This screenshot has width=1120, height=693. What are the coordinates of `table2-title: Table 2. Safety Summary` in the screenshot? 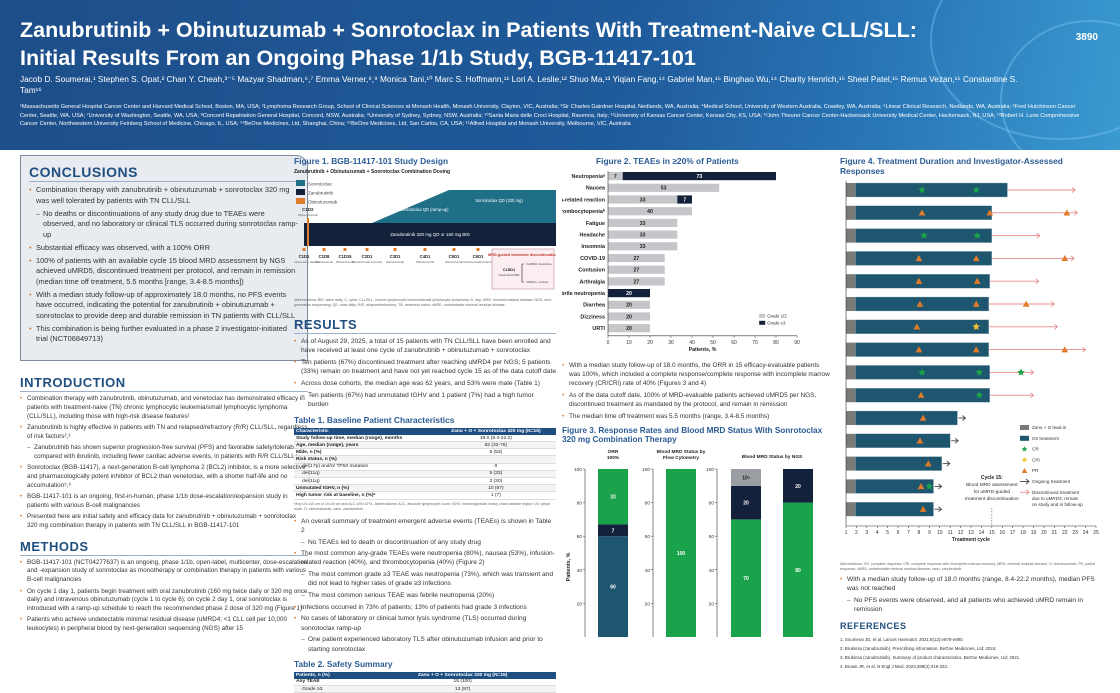 It's located at (425, 664).